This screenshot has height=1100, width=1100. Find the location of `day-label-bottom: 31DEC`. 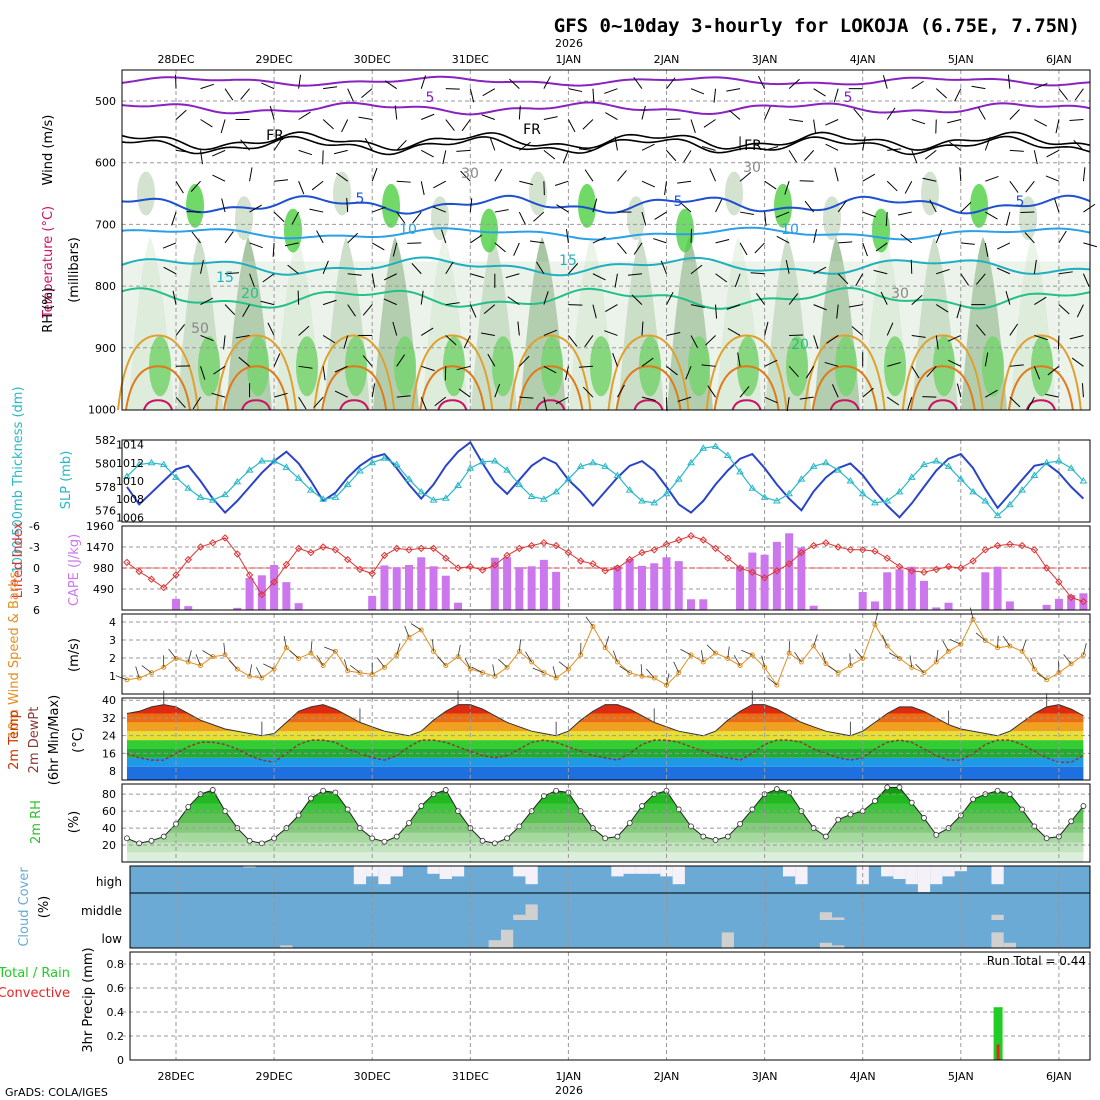

day-label-bottom: 31DEC is located at coordinates (470, 1076).